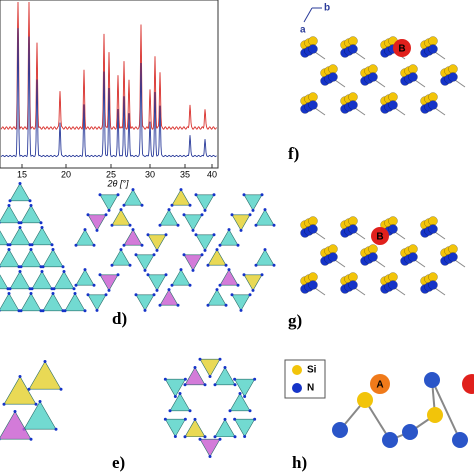 Image resolution: width=474 pixels, height=474 pixels. What do you see at coordinates (212, 174) in the screenshot?
I see `tick-label: 40` at bounding box center [212, 174].